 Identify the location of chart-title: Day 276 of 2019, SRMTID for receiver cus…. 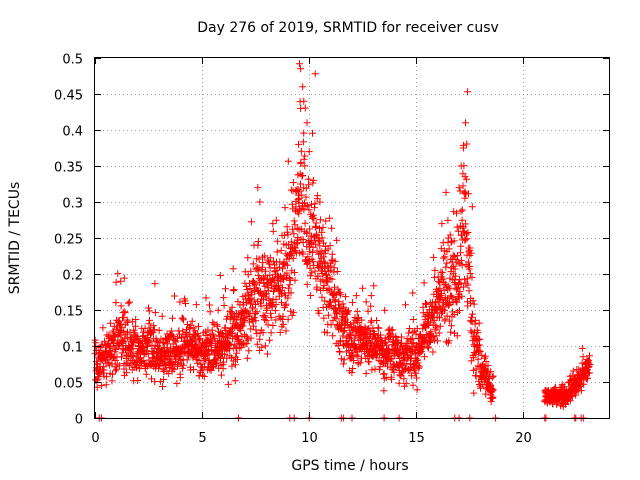
(348, 28).